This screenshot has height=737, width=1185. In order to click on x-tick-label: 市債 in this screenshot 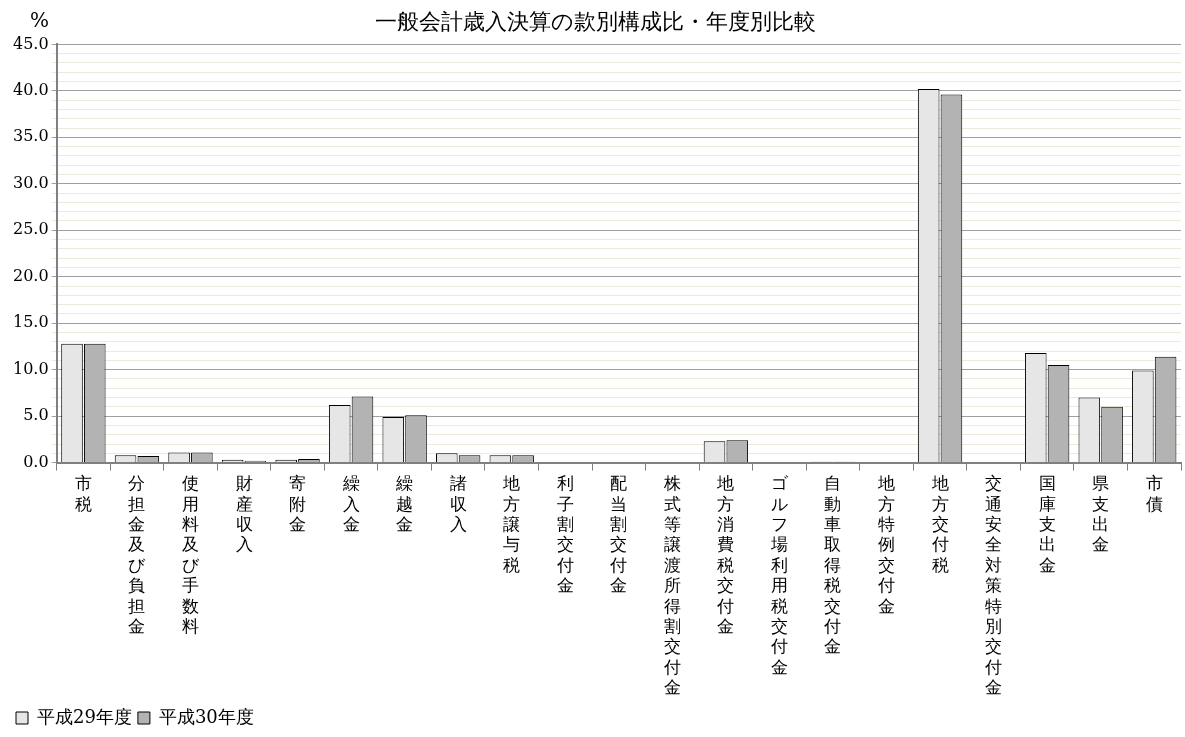, I will do `click(1154, 493)`.